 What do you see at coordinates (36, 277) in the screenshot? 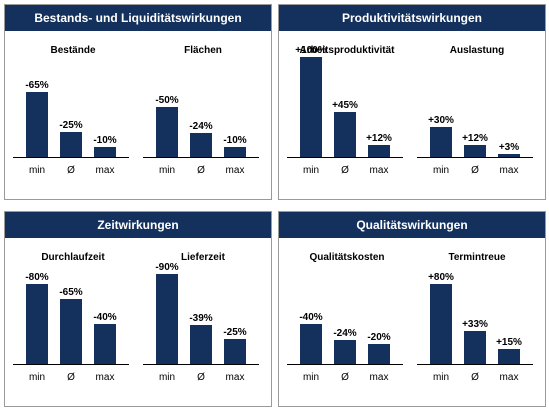
I see `data-label: -80%` at bounding box center [36, 277].